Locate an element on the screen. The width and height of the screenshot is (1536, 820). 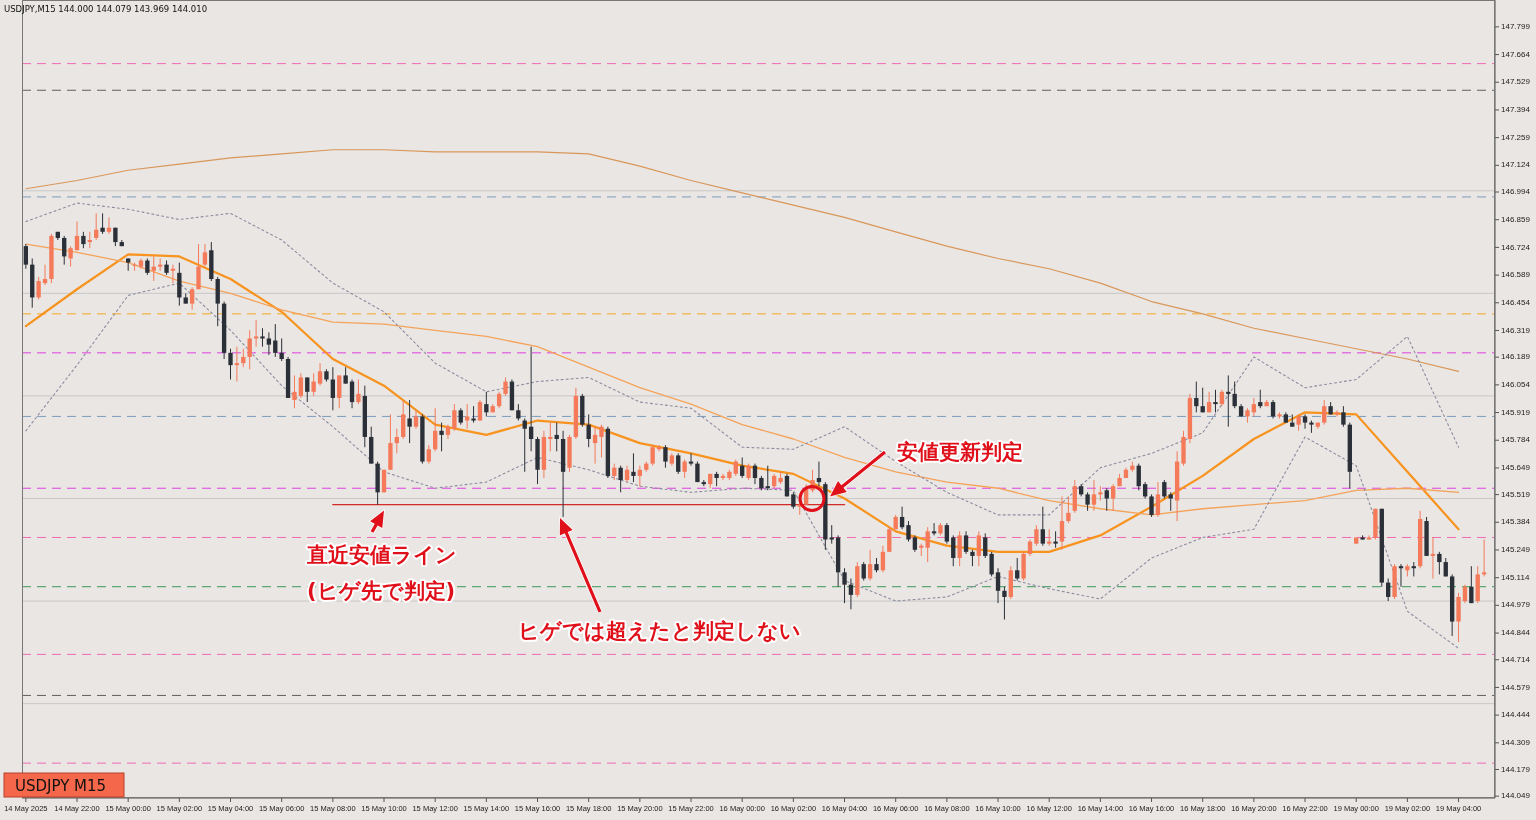
y-tick-label: 147.394 is located at coordinates (1516, 110).